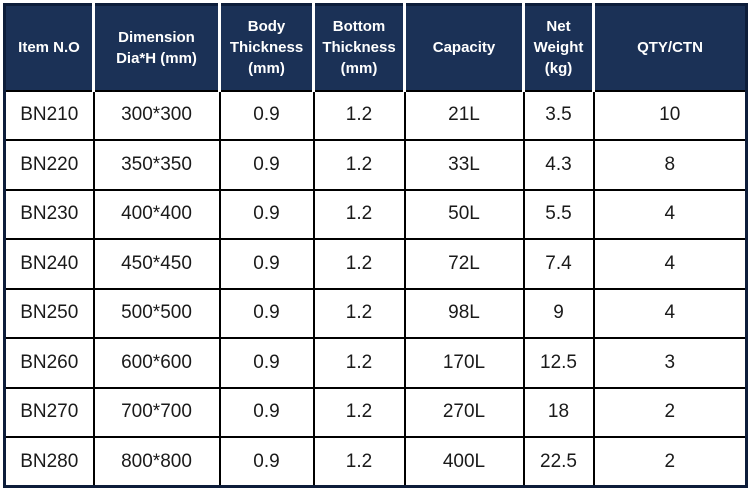 The width and height of the screenshot is (750, 491). Describe the element at coordinates (558, 115) in the screenshot. I see `cell-net_weight: 3.5` at that location.